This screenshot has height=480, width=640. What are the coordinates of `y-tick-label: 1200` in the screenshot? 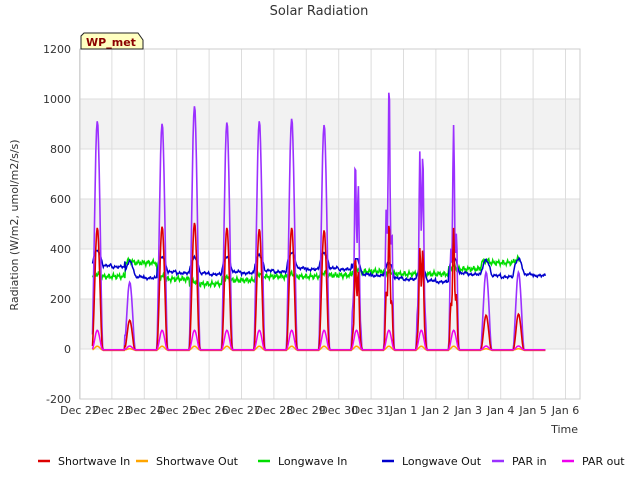 It's located at (57, 49).